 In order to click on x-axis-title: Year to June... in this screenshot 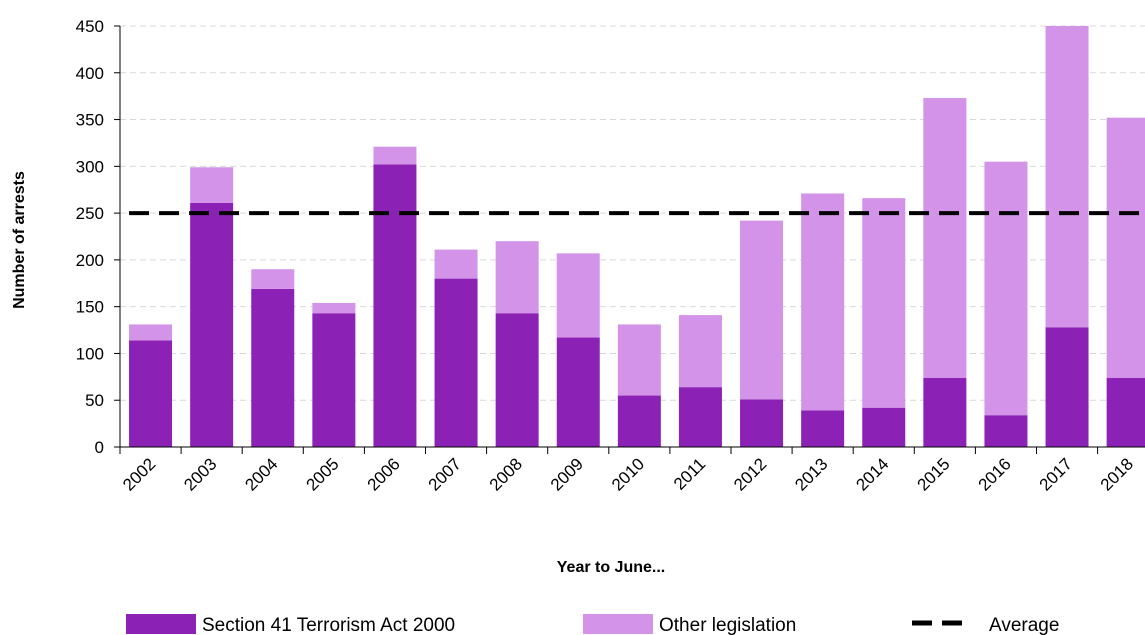, I will do `click(611, 567)`.